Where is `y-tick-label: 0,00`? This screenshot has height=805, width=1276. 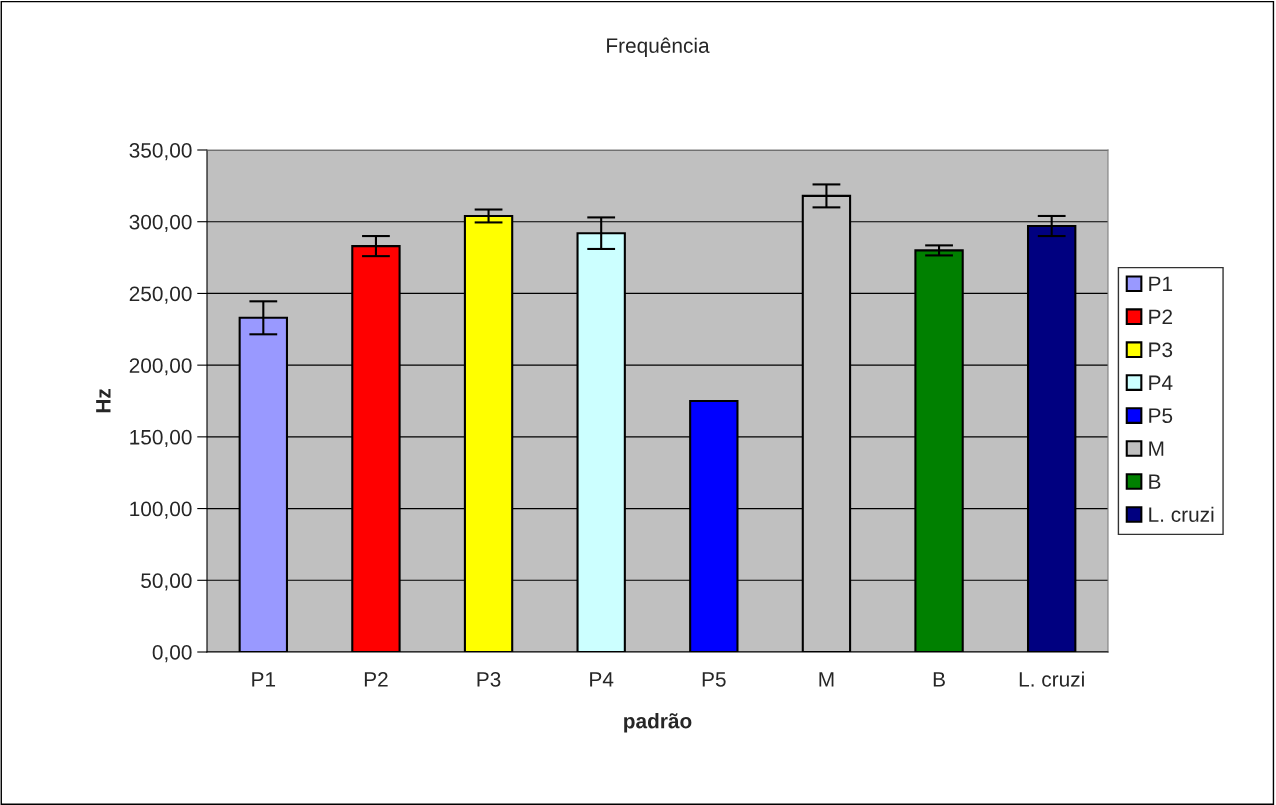 y-tick-label: 0,00 is located at coordinates (172, 654).